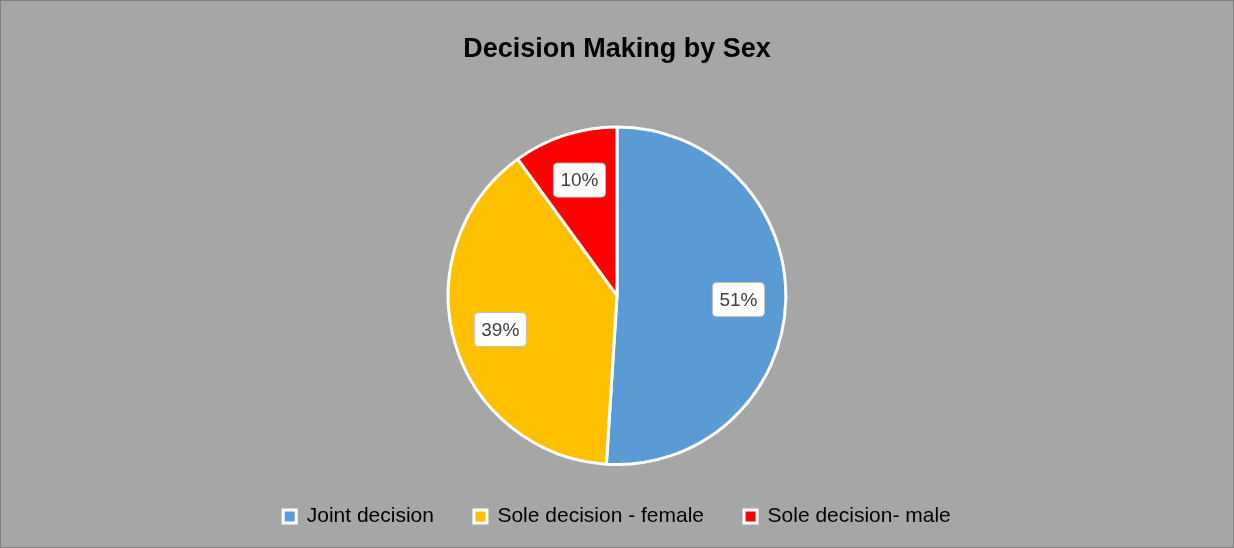 Image resolution: width=1234 pixels, height=548 pixels. I want to click on data-label: 39%, so click(500, 329).